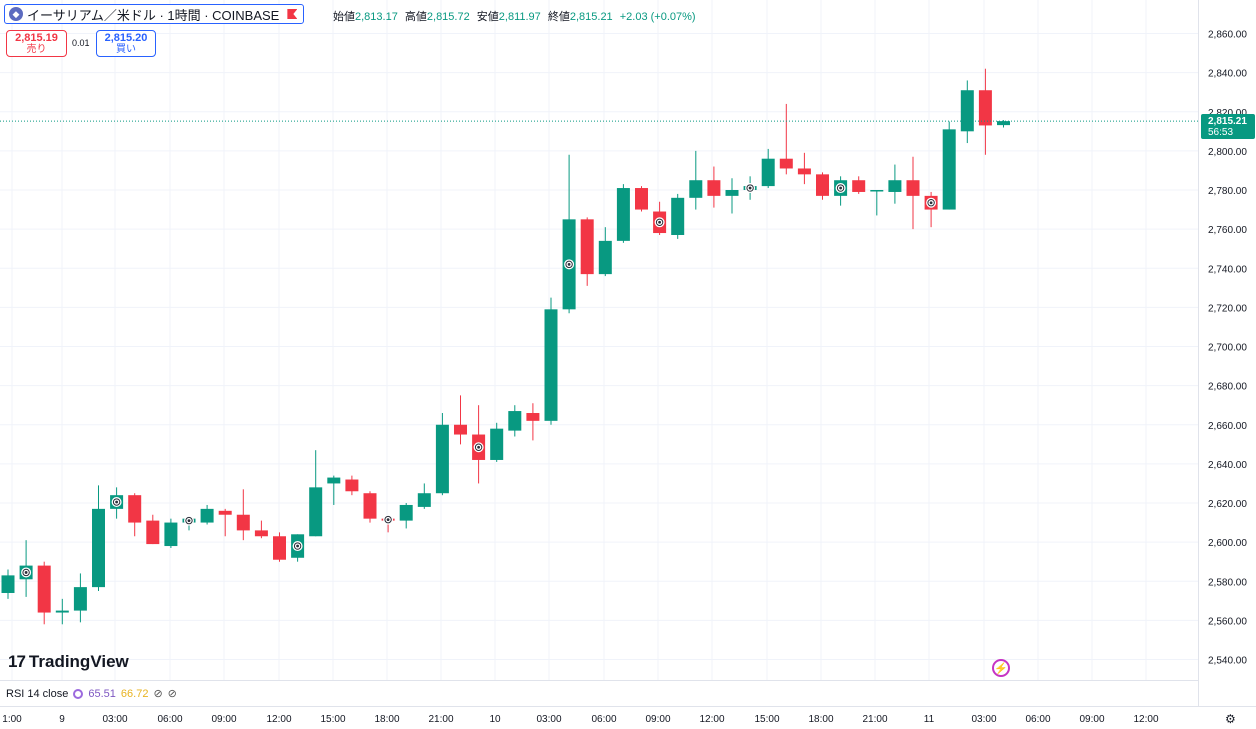 The image size is (1256, 729). What do you see at coordinates (1221, 132) in the screenshot?
I see `bar-countdown: 56:53` at bounding box center [1221, 132].